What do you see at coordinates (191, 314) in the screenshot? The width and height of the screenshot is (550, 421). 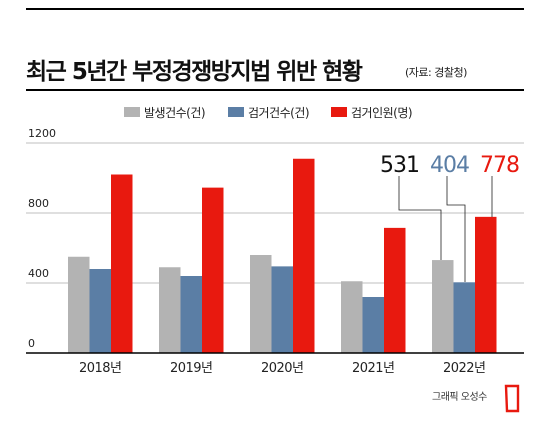 I see `bar-series2-2019년` at bounding box center [191, 314].